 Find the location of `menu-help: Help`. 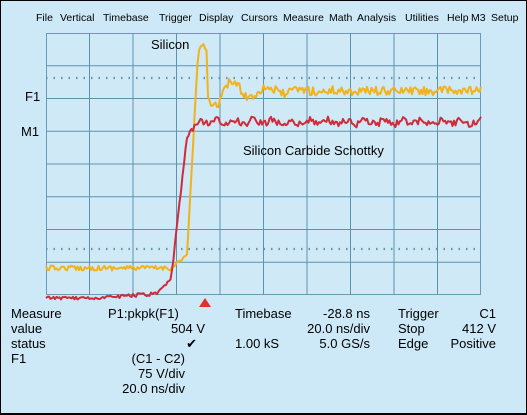

menu-help: Help is located at coordinates (458, 18).